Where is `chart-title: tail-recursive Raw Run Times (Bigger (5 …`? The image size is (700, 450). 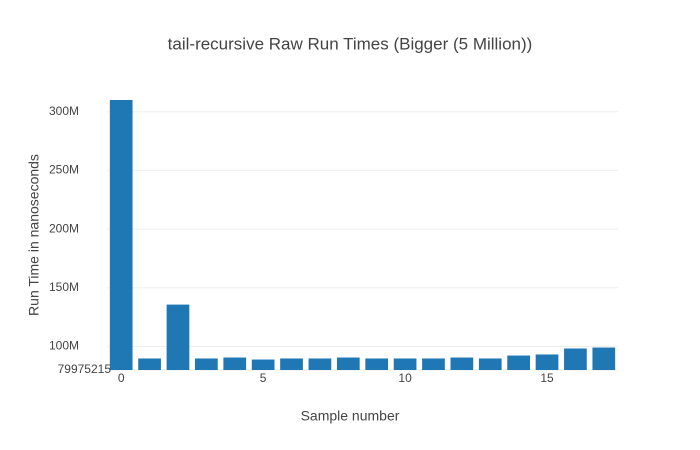 chart-title: tail-recursive Raw Run Times (Bigger (5 … is located at coordinates (350, 43).